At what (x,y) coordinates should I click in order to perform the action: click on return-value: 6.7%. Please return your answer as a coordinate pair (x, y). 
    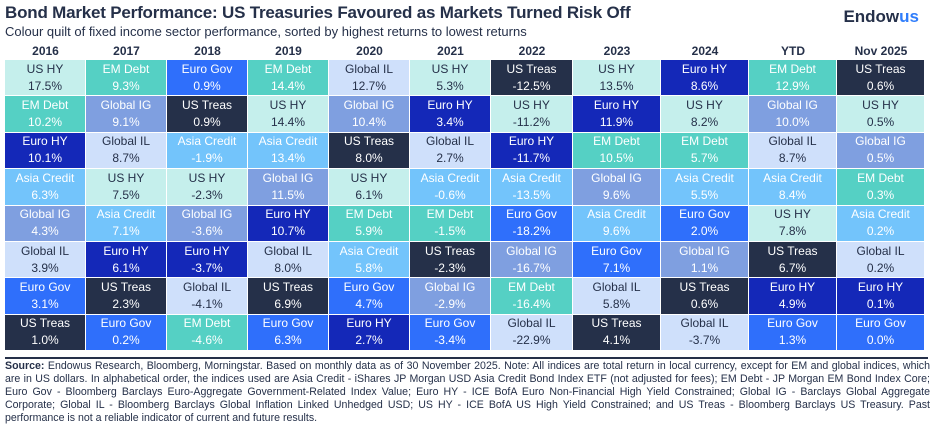
    Looking at the image, I should click on (792, 267).